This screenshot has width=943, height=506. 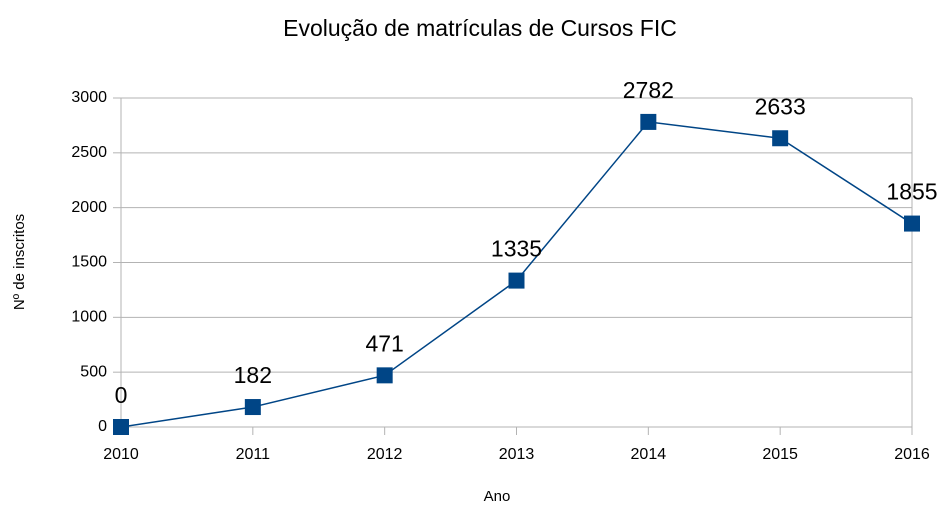 What do you see at coordinates (89, 97) in the screenshot?
I see `y-tick-label: 3000` at bounding box center [89, 97].